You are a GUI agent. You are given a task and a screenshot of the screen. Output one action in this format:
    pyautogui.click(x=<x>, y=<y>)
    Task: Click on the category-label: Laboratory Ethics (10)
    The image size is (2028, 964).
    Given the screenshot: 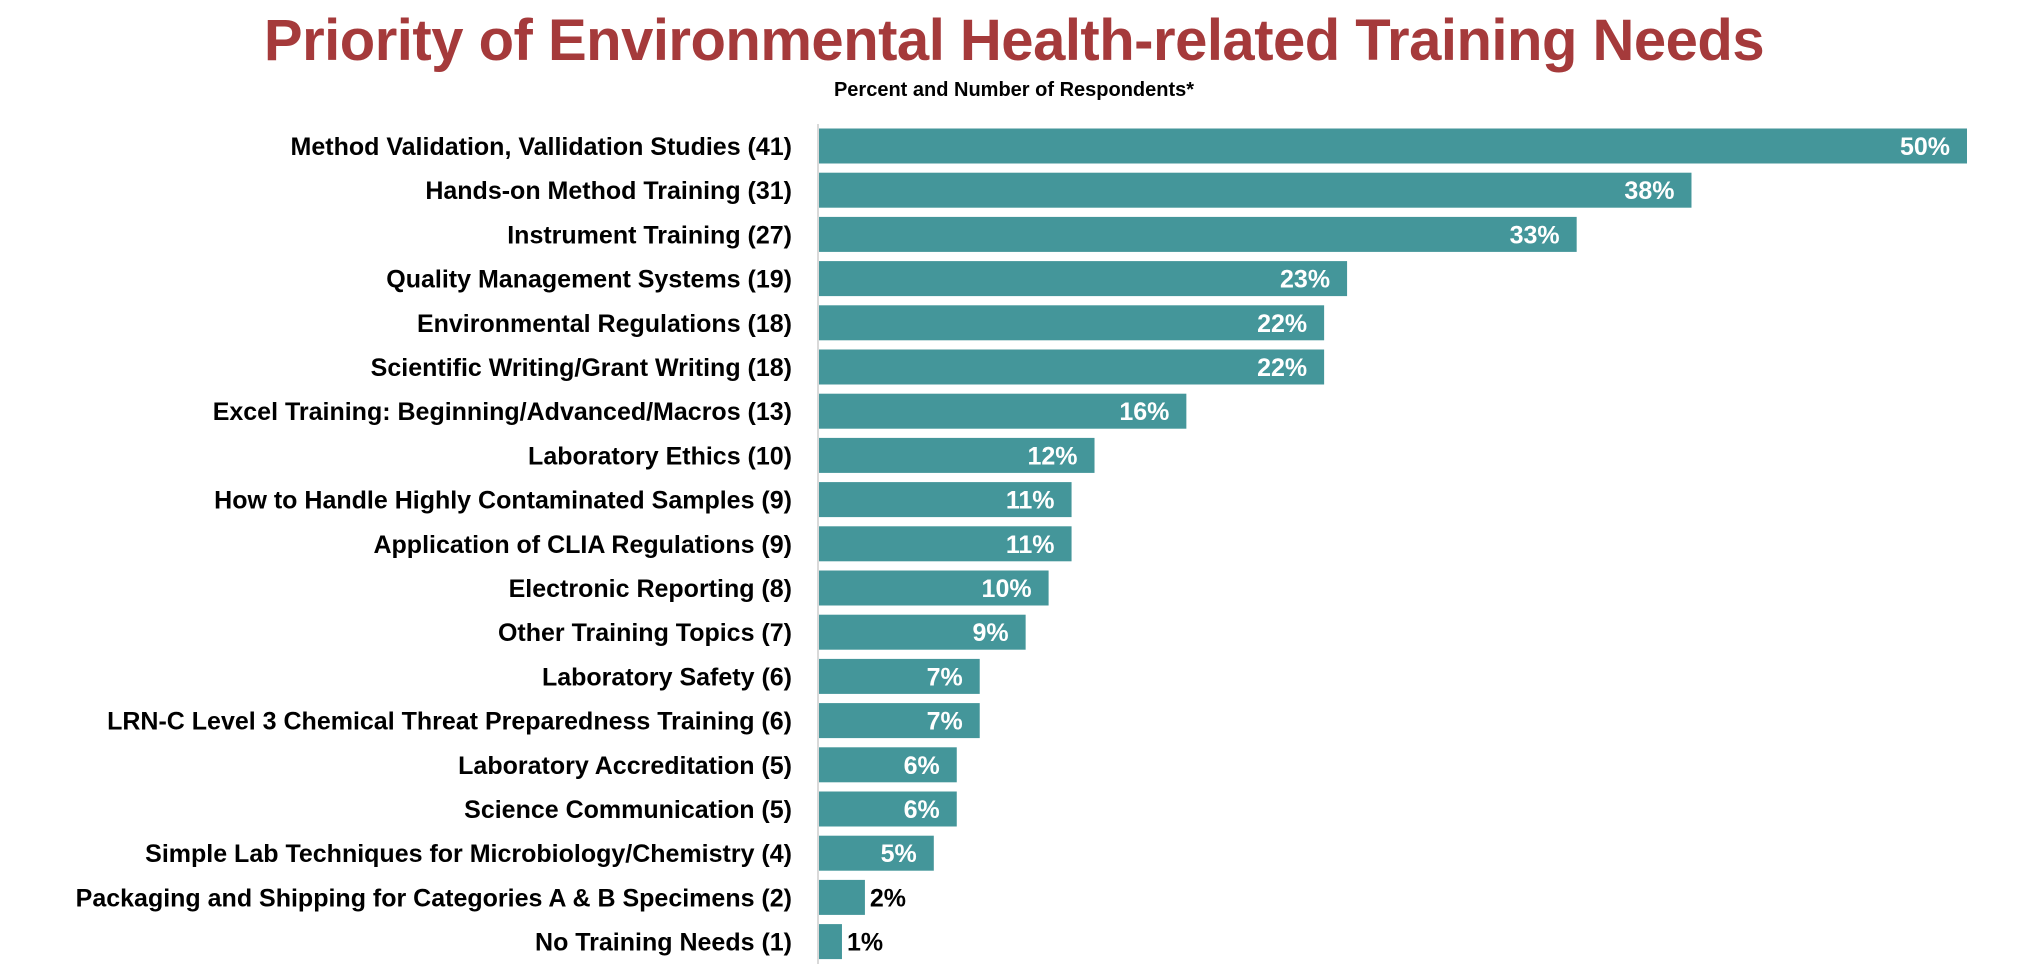 What is the action you would take?
    pyautogui.click(x=660, y=456)
    